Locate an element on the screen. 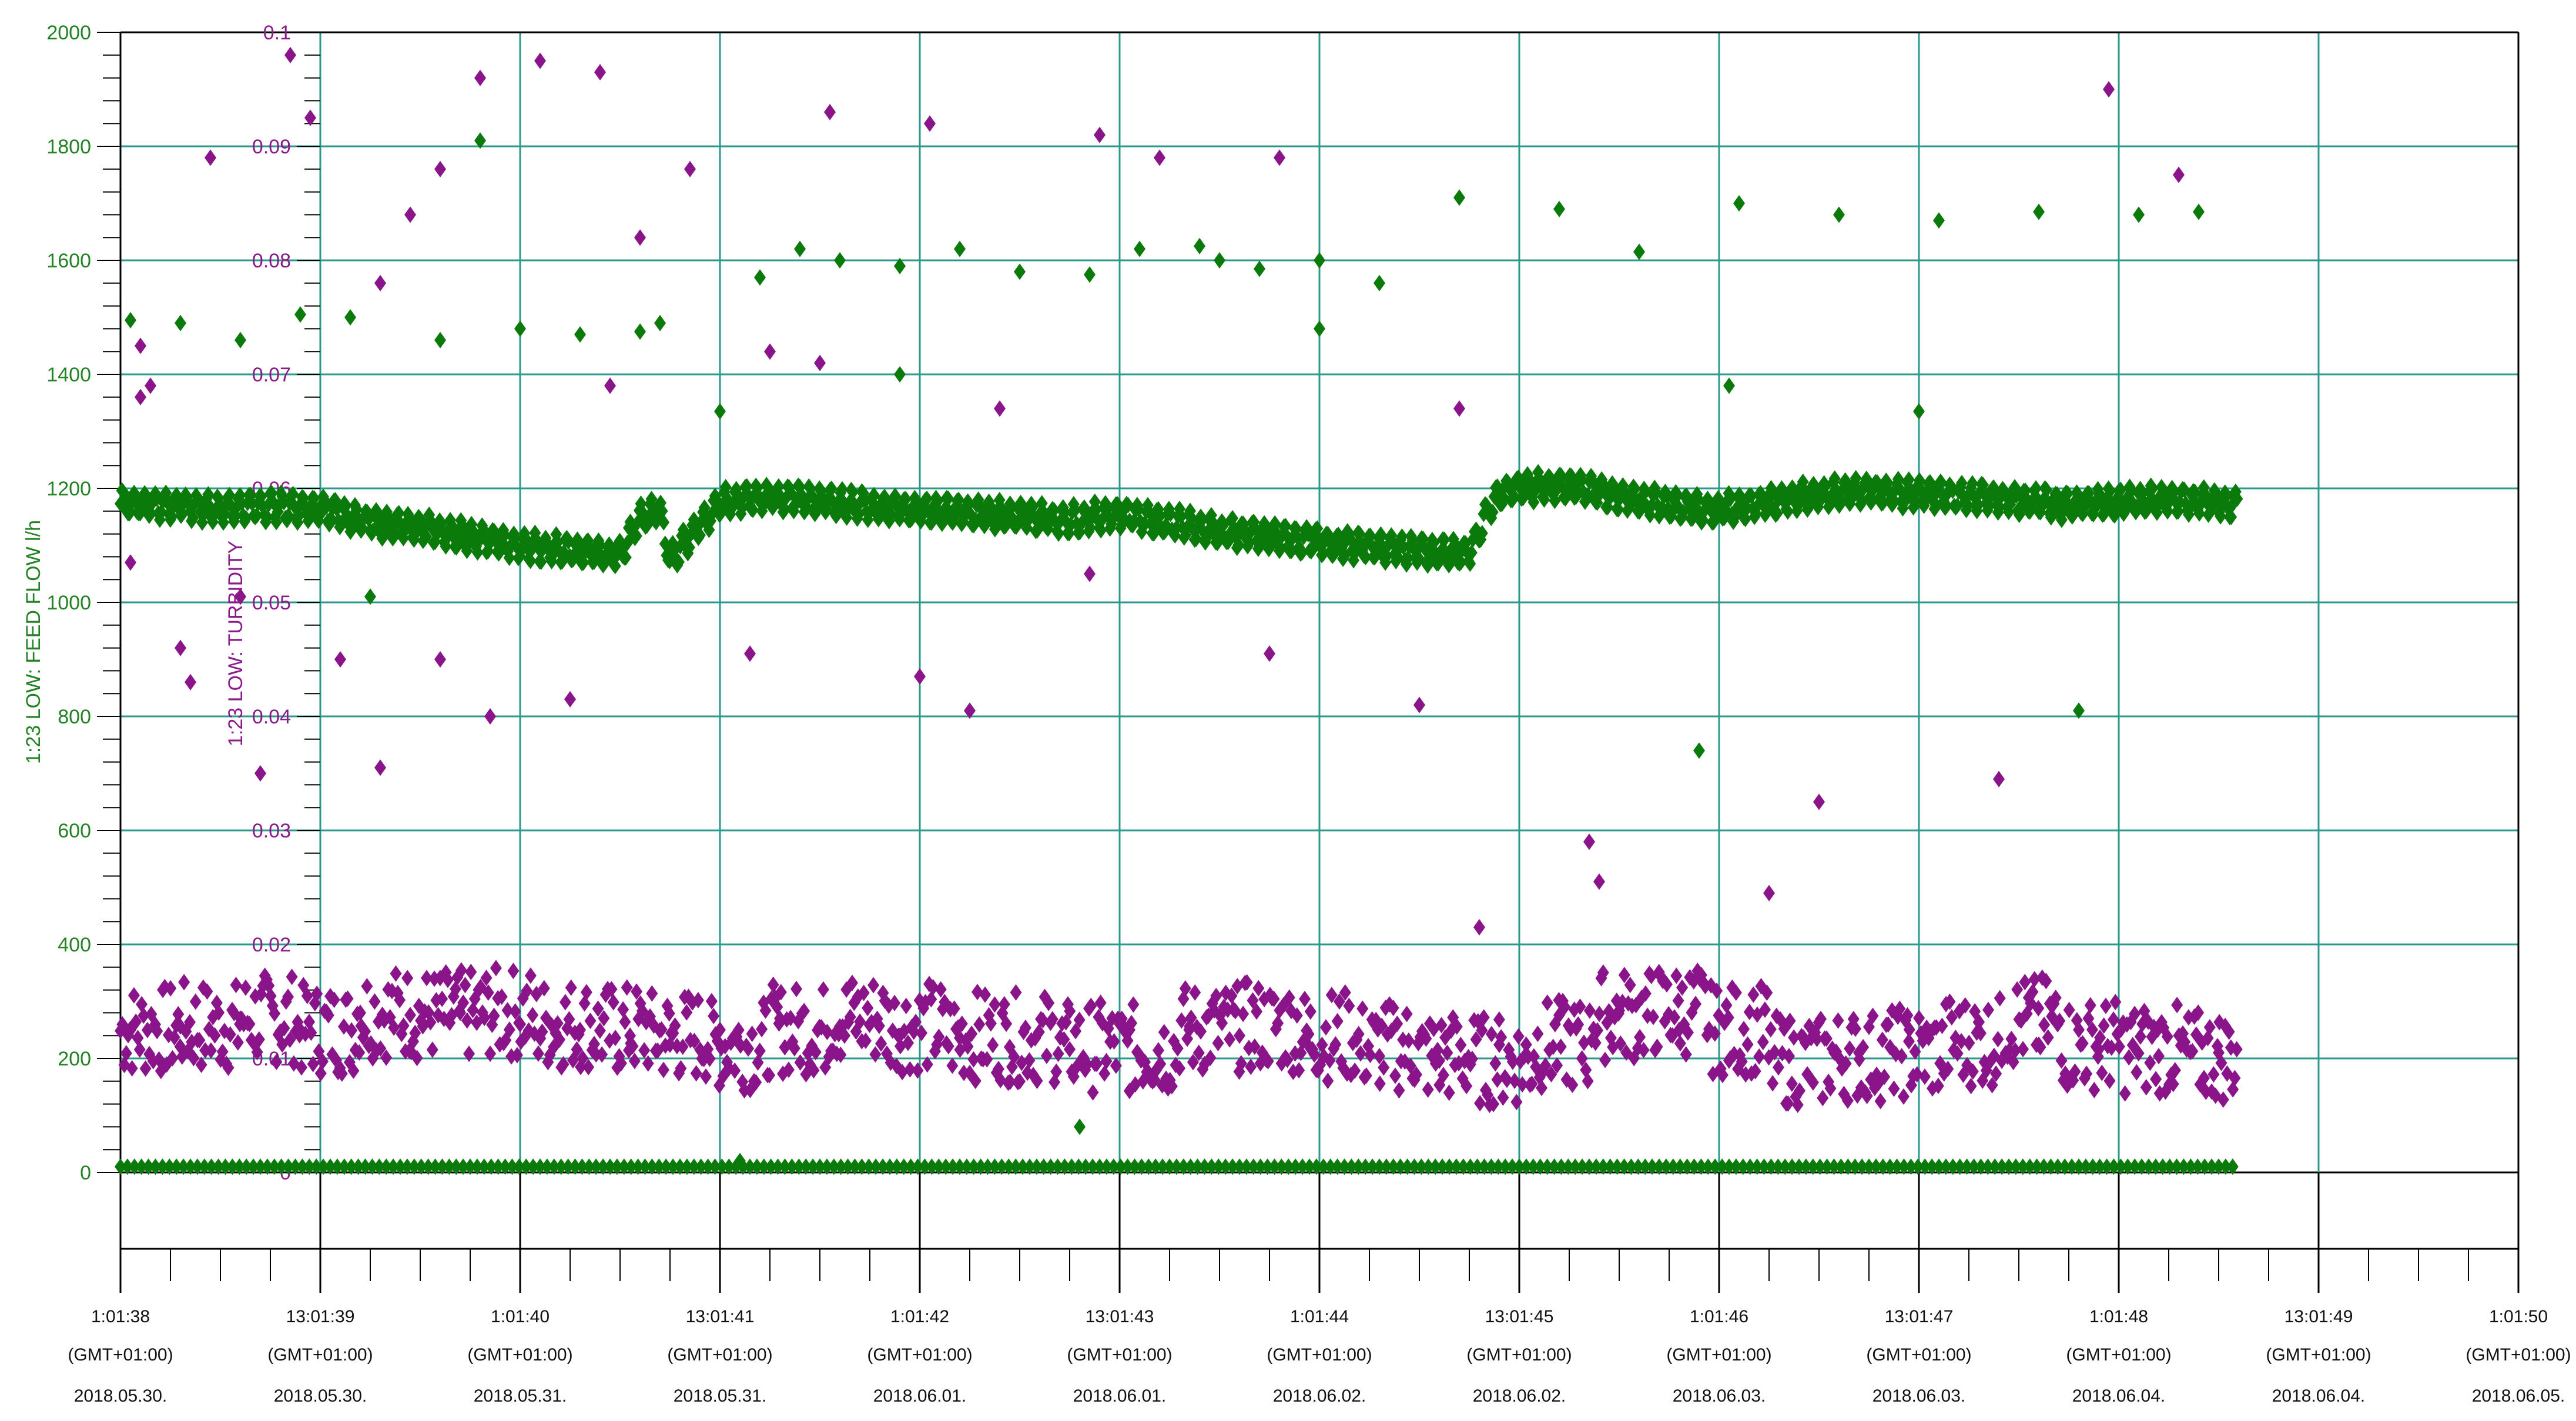 The width and height of the screenshot is (2576, 1421). x-tick-date: 2018.06.01. is located at coordinates (1119, 1396).